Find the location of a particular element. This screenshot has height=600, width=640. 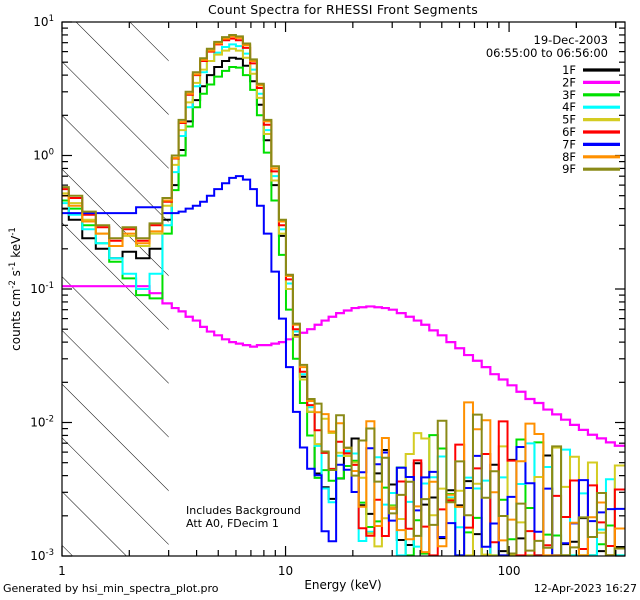

y-axis-label: counts cm-2 s-1 keV-1 is located at coordinates (15, 289).